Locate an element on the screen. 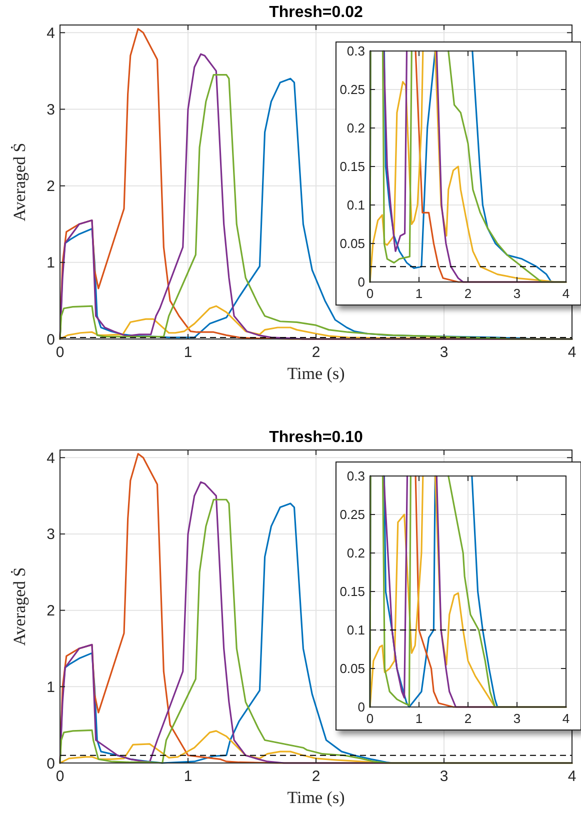  chart-title: Thresh=0.10 is located at coordinates (316, 437).